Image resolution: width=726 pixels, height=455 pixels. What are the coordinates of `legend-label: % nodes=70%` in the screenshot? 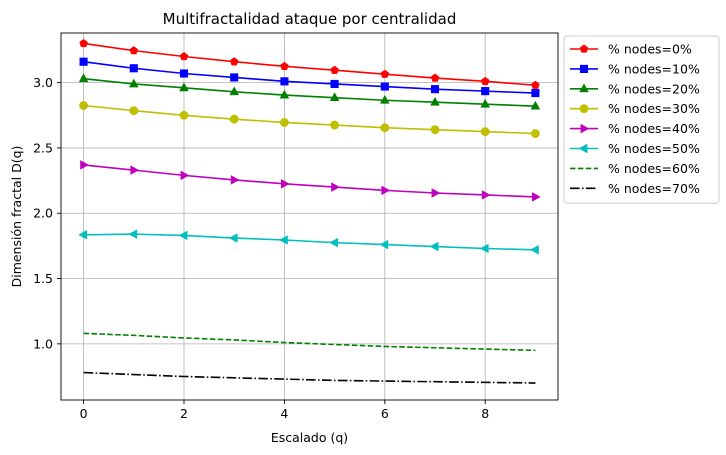 It's located at (654, 188).